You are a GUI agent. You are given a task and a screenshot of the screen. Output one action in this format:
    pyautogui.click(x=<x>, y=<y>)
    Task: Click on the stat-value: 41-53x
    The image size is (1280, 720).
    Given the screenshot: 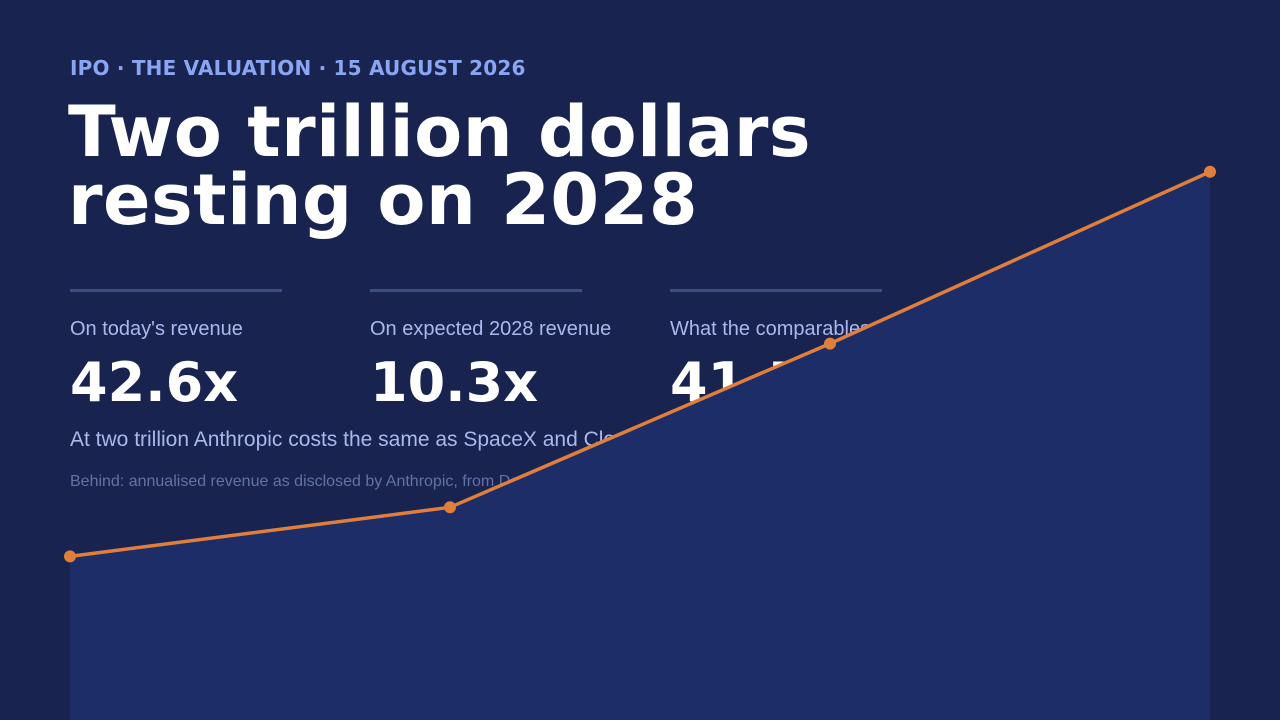 What is the action you would take?
    pyautogui.click(x=774, y=382)
    